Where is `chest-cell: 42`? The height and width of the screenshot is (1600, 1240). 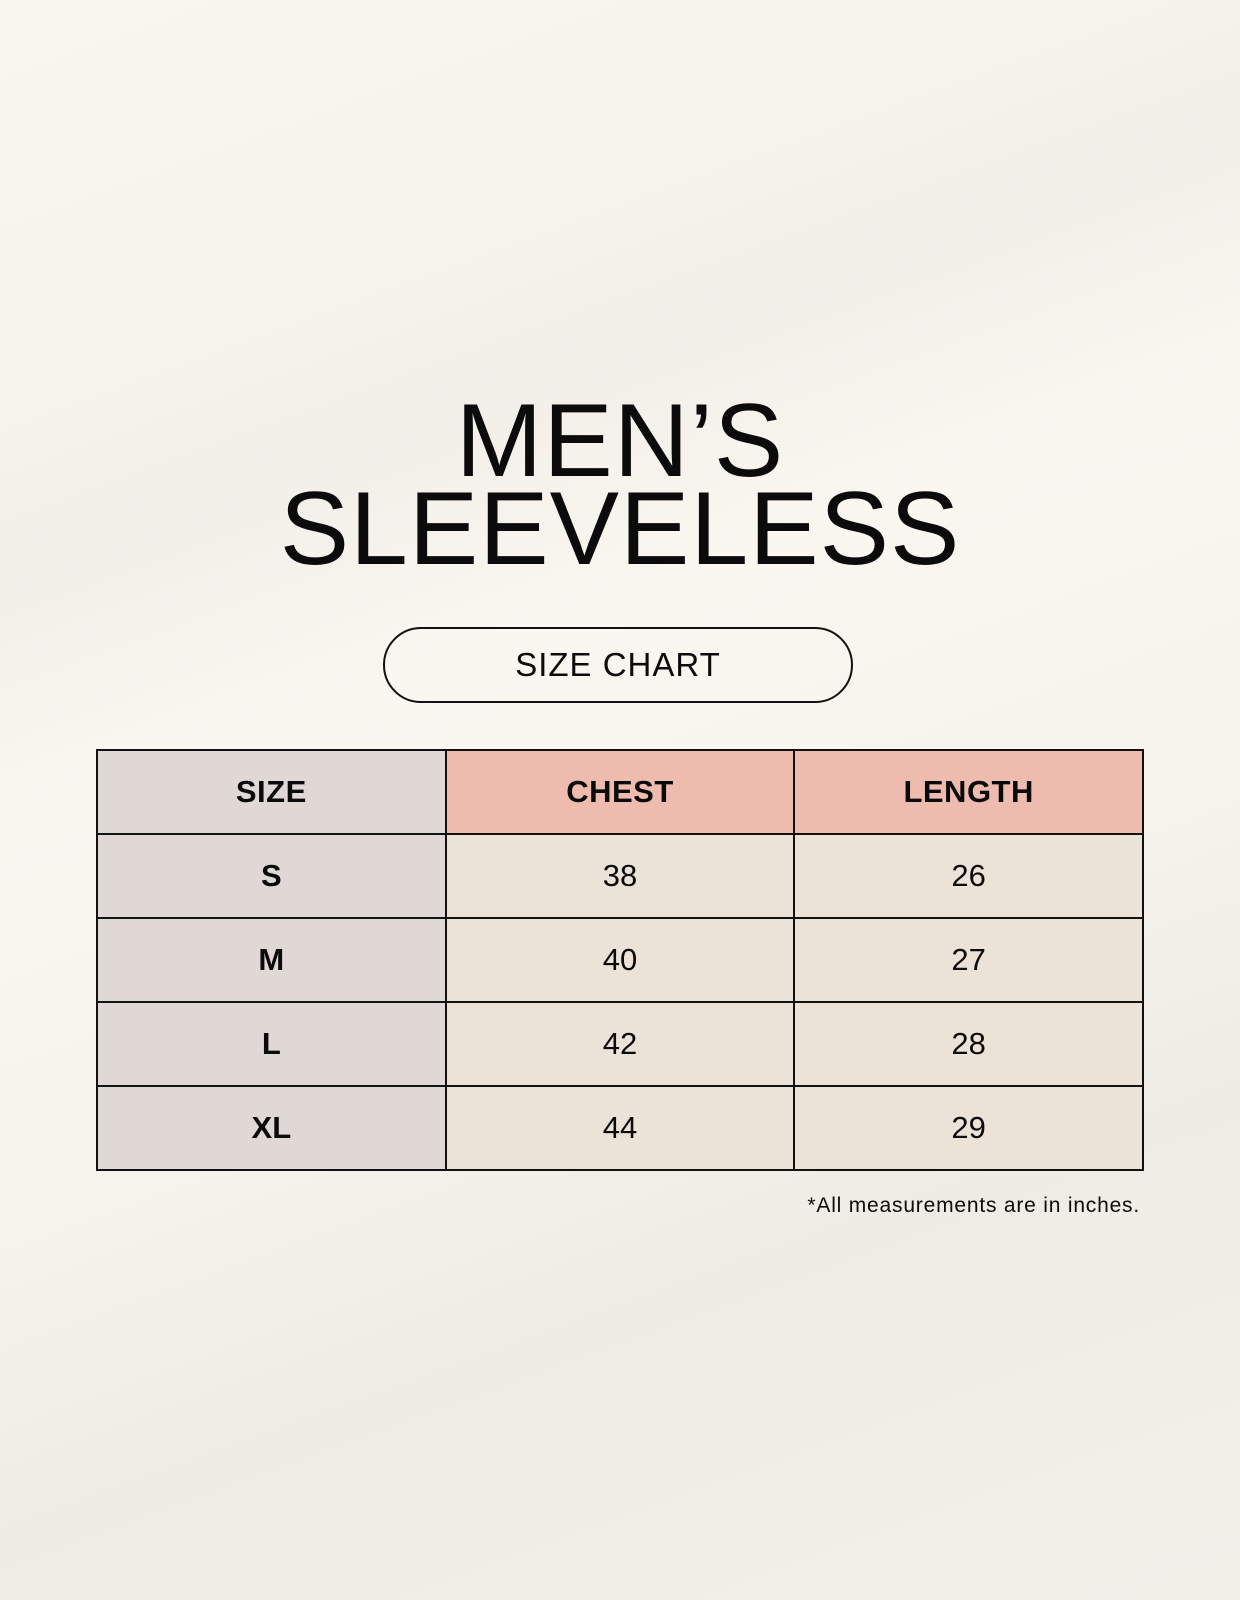 chest-cell: 42 is located at coordinates (620, 1044).